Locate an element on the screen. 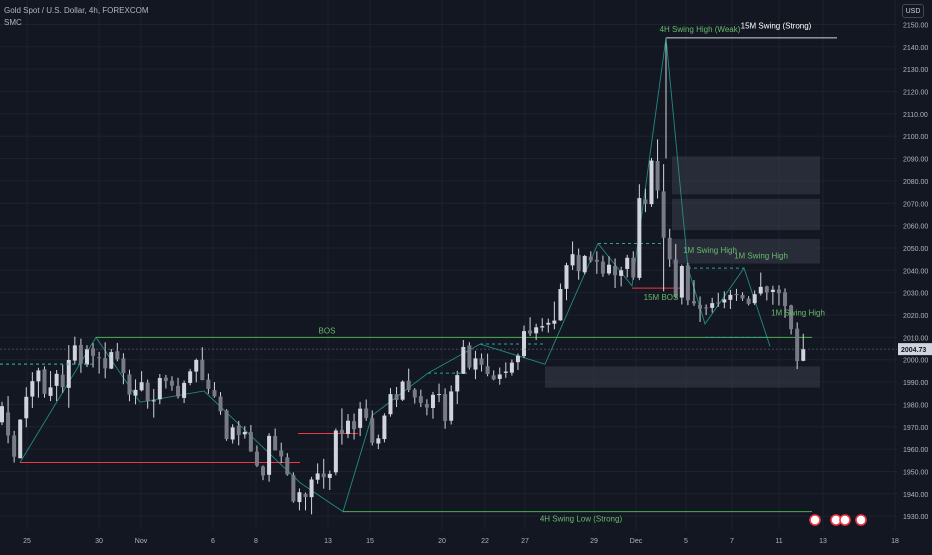 The height and width of the screenshot is (555, 932). y-tick-label: 2040.00 is located at coordinates (915, 271).